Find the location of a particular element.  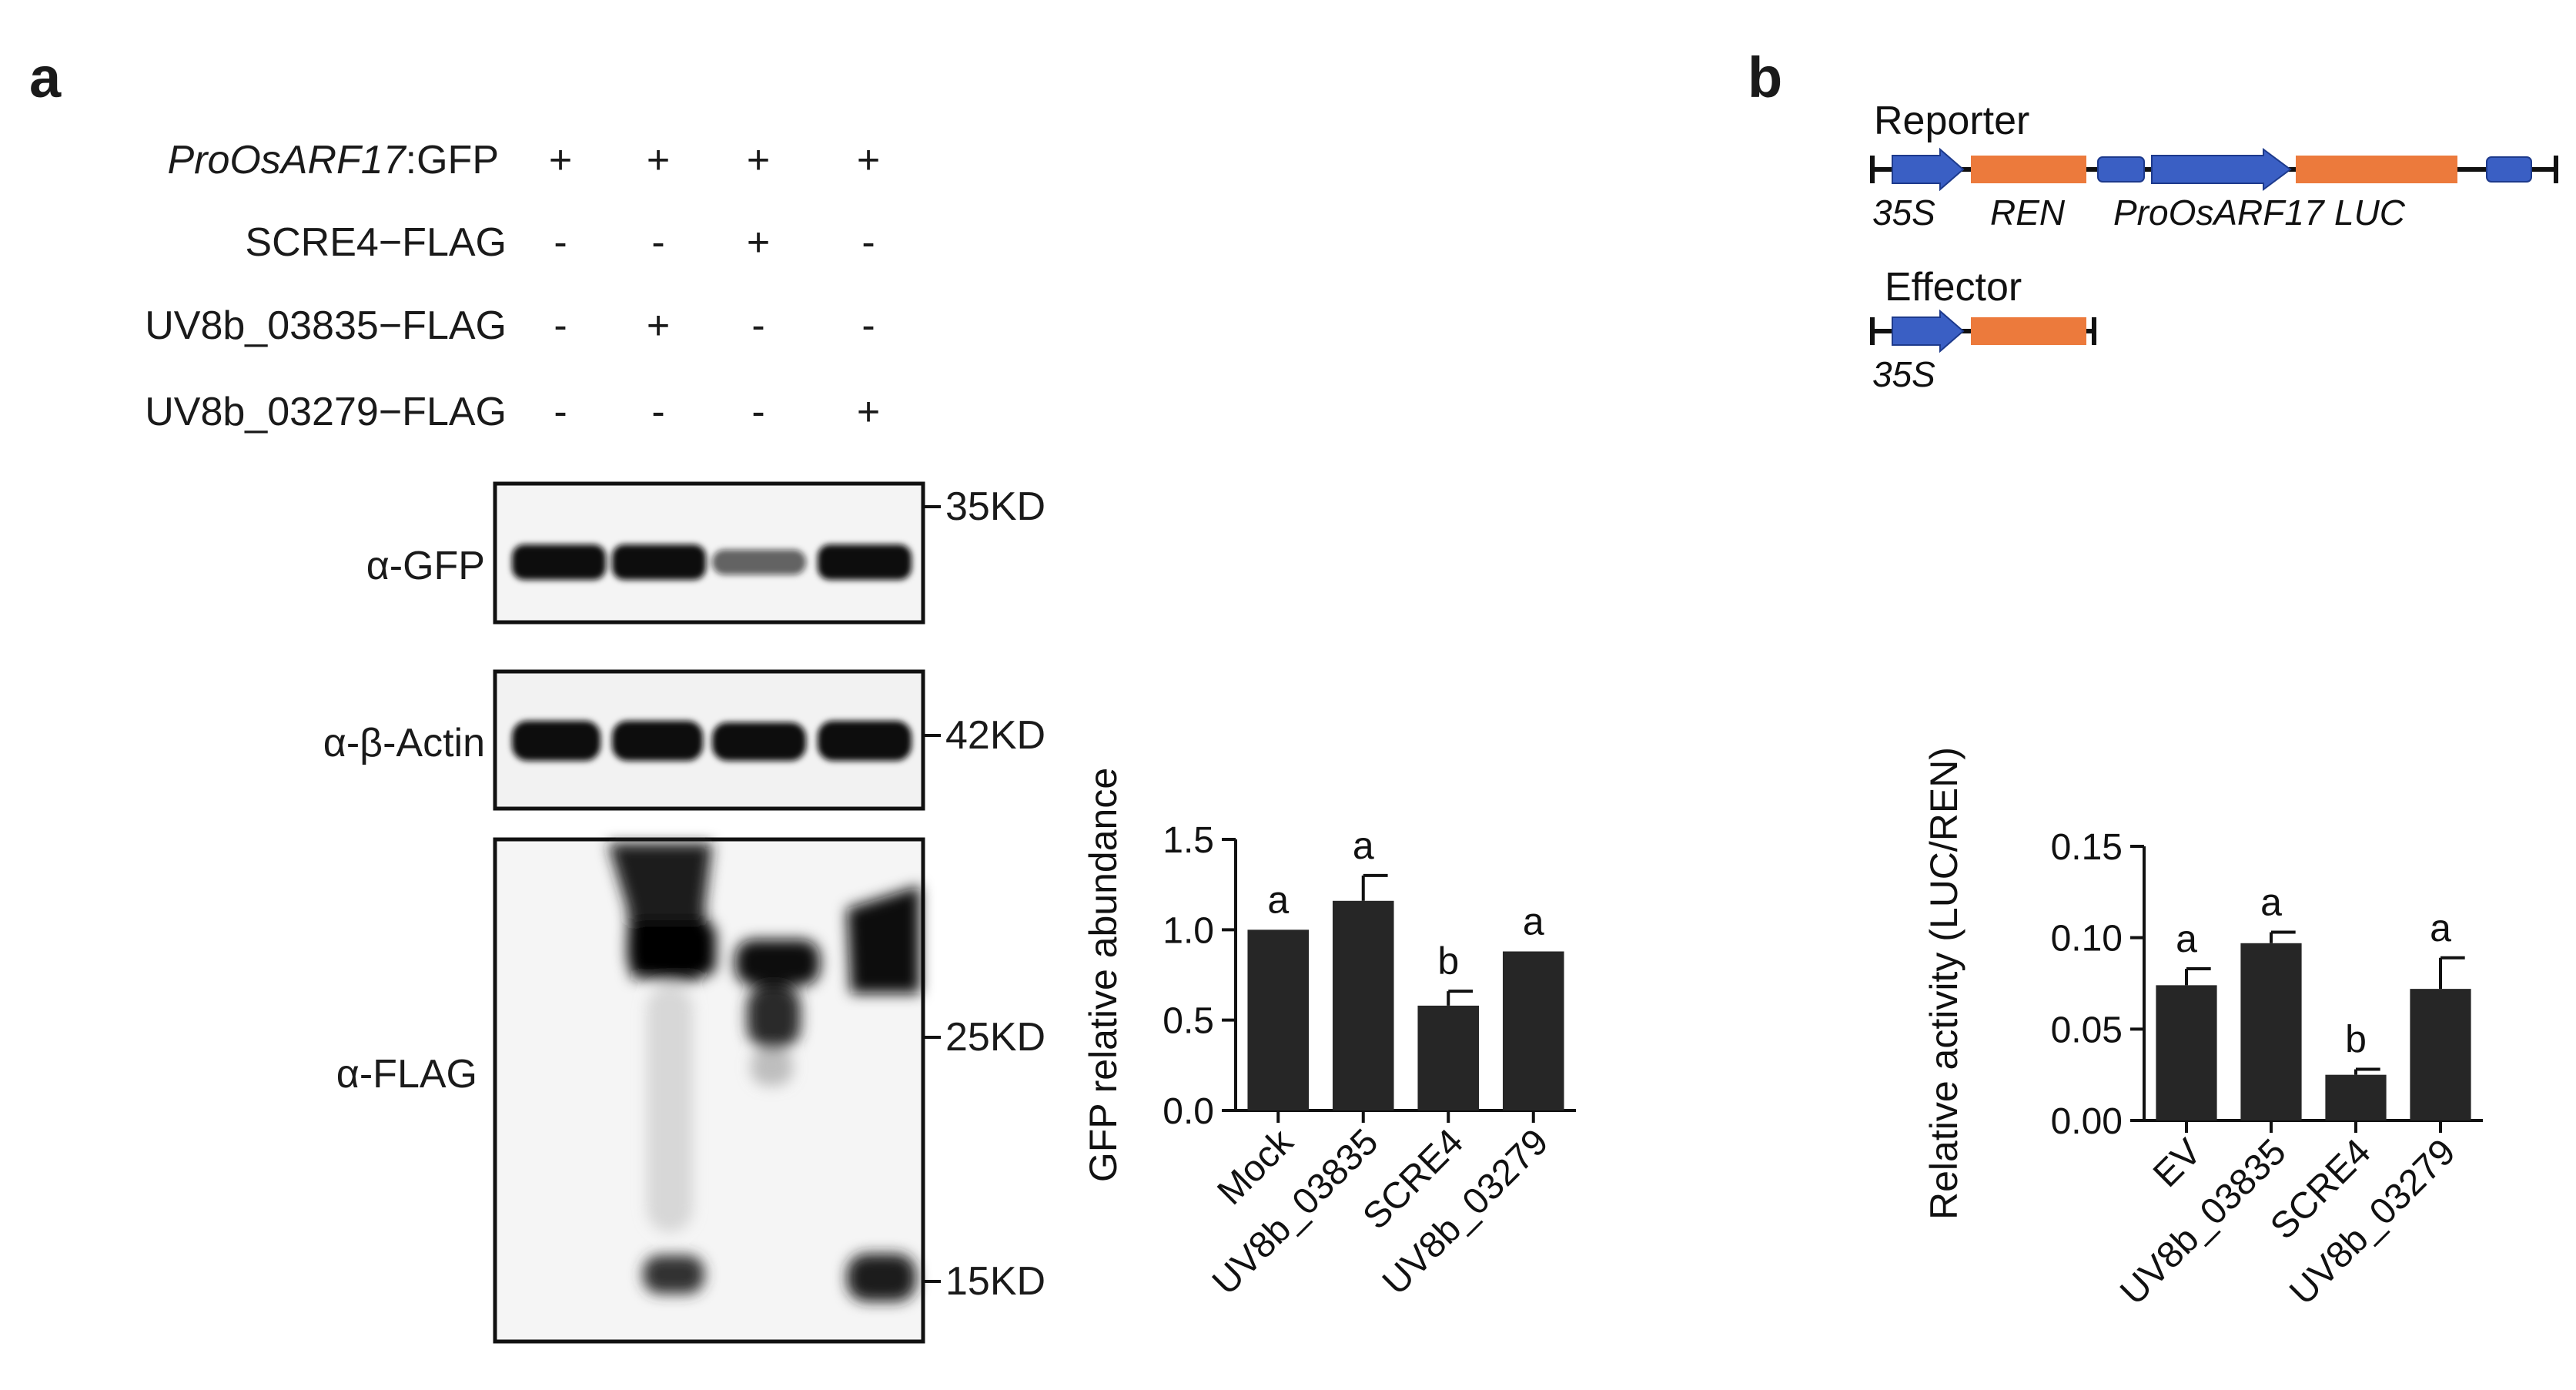

y-tick-label: 1.5 is located at coordinates (1189, 840).